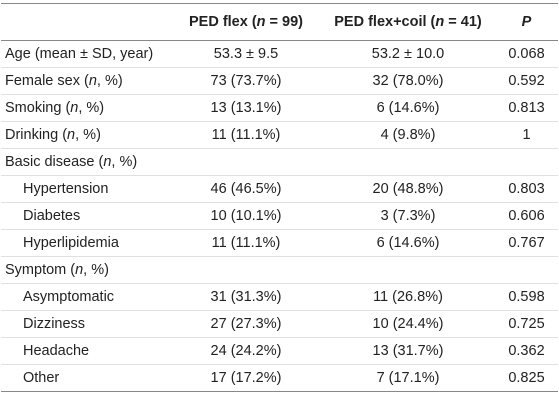 The width and height of the screenshot is (559, 413). I want to click on text-segment: Headache, so click(56, 351).